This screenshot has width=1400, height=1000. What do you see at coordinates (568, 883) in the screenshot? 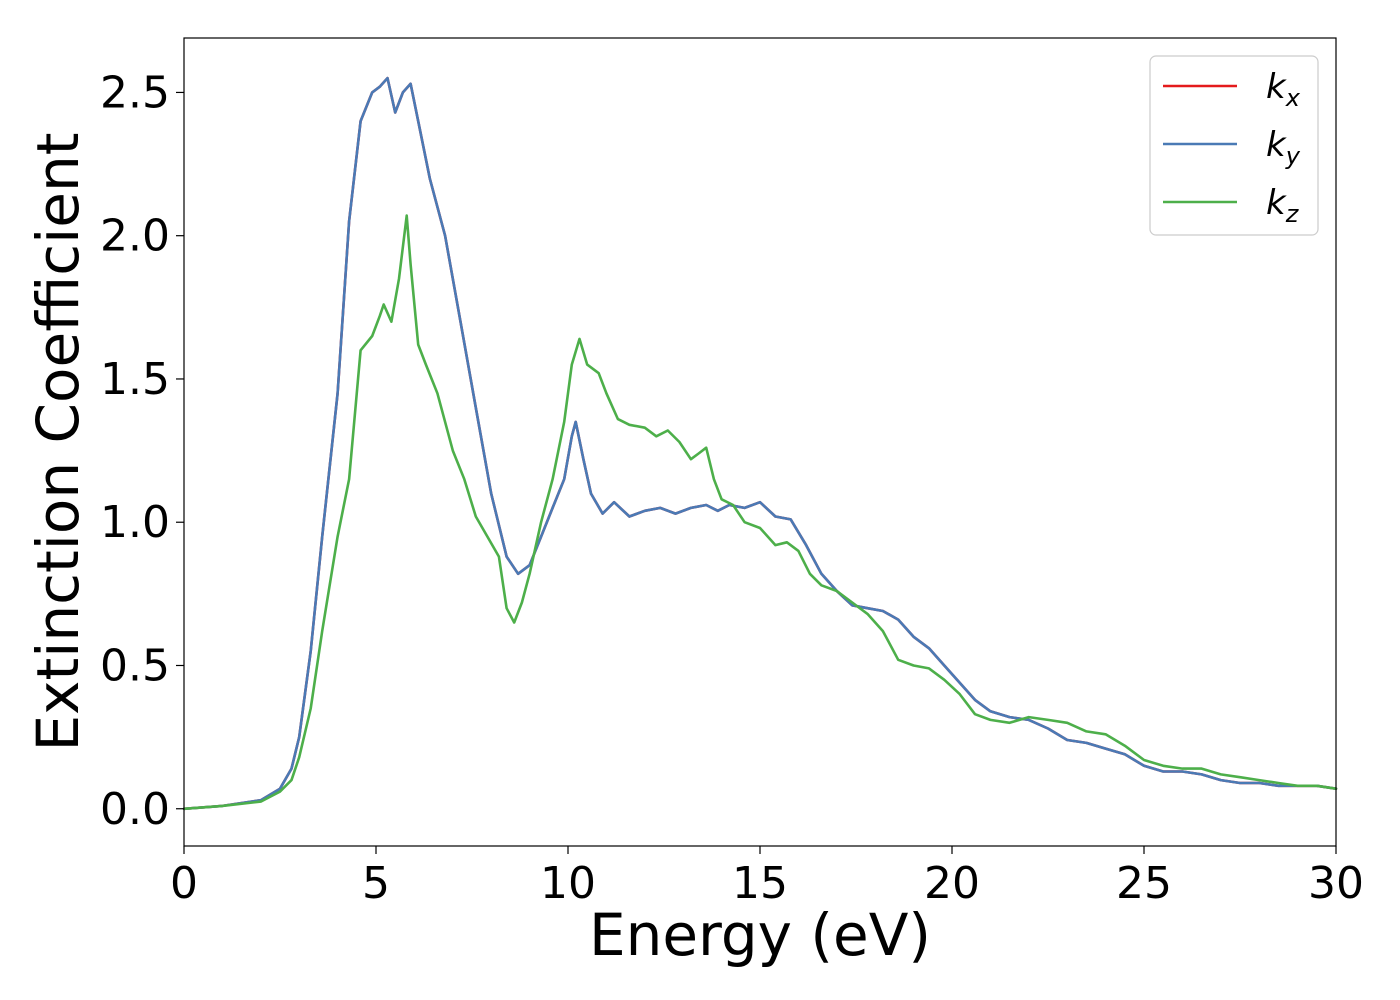
I see `x-tick-label: 10` at bounding box center [568, 883].